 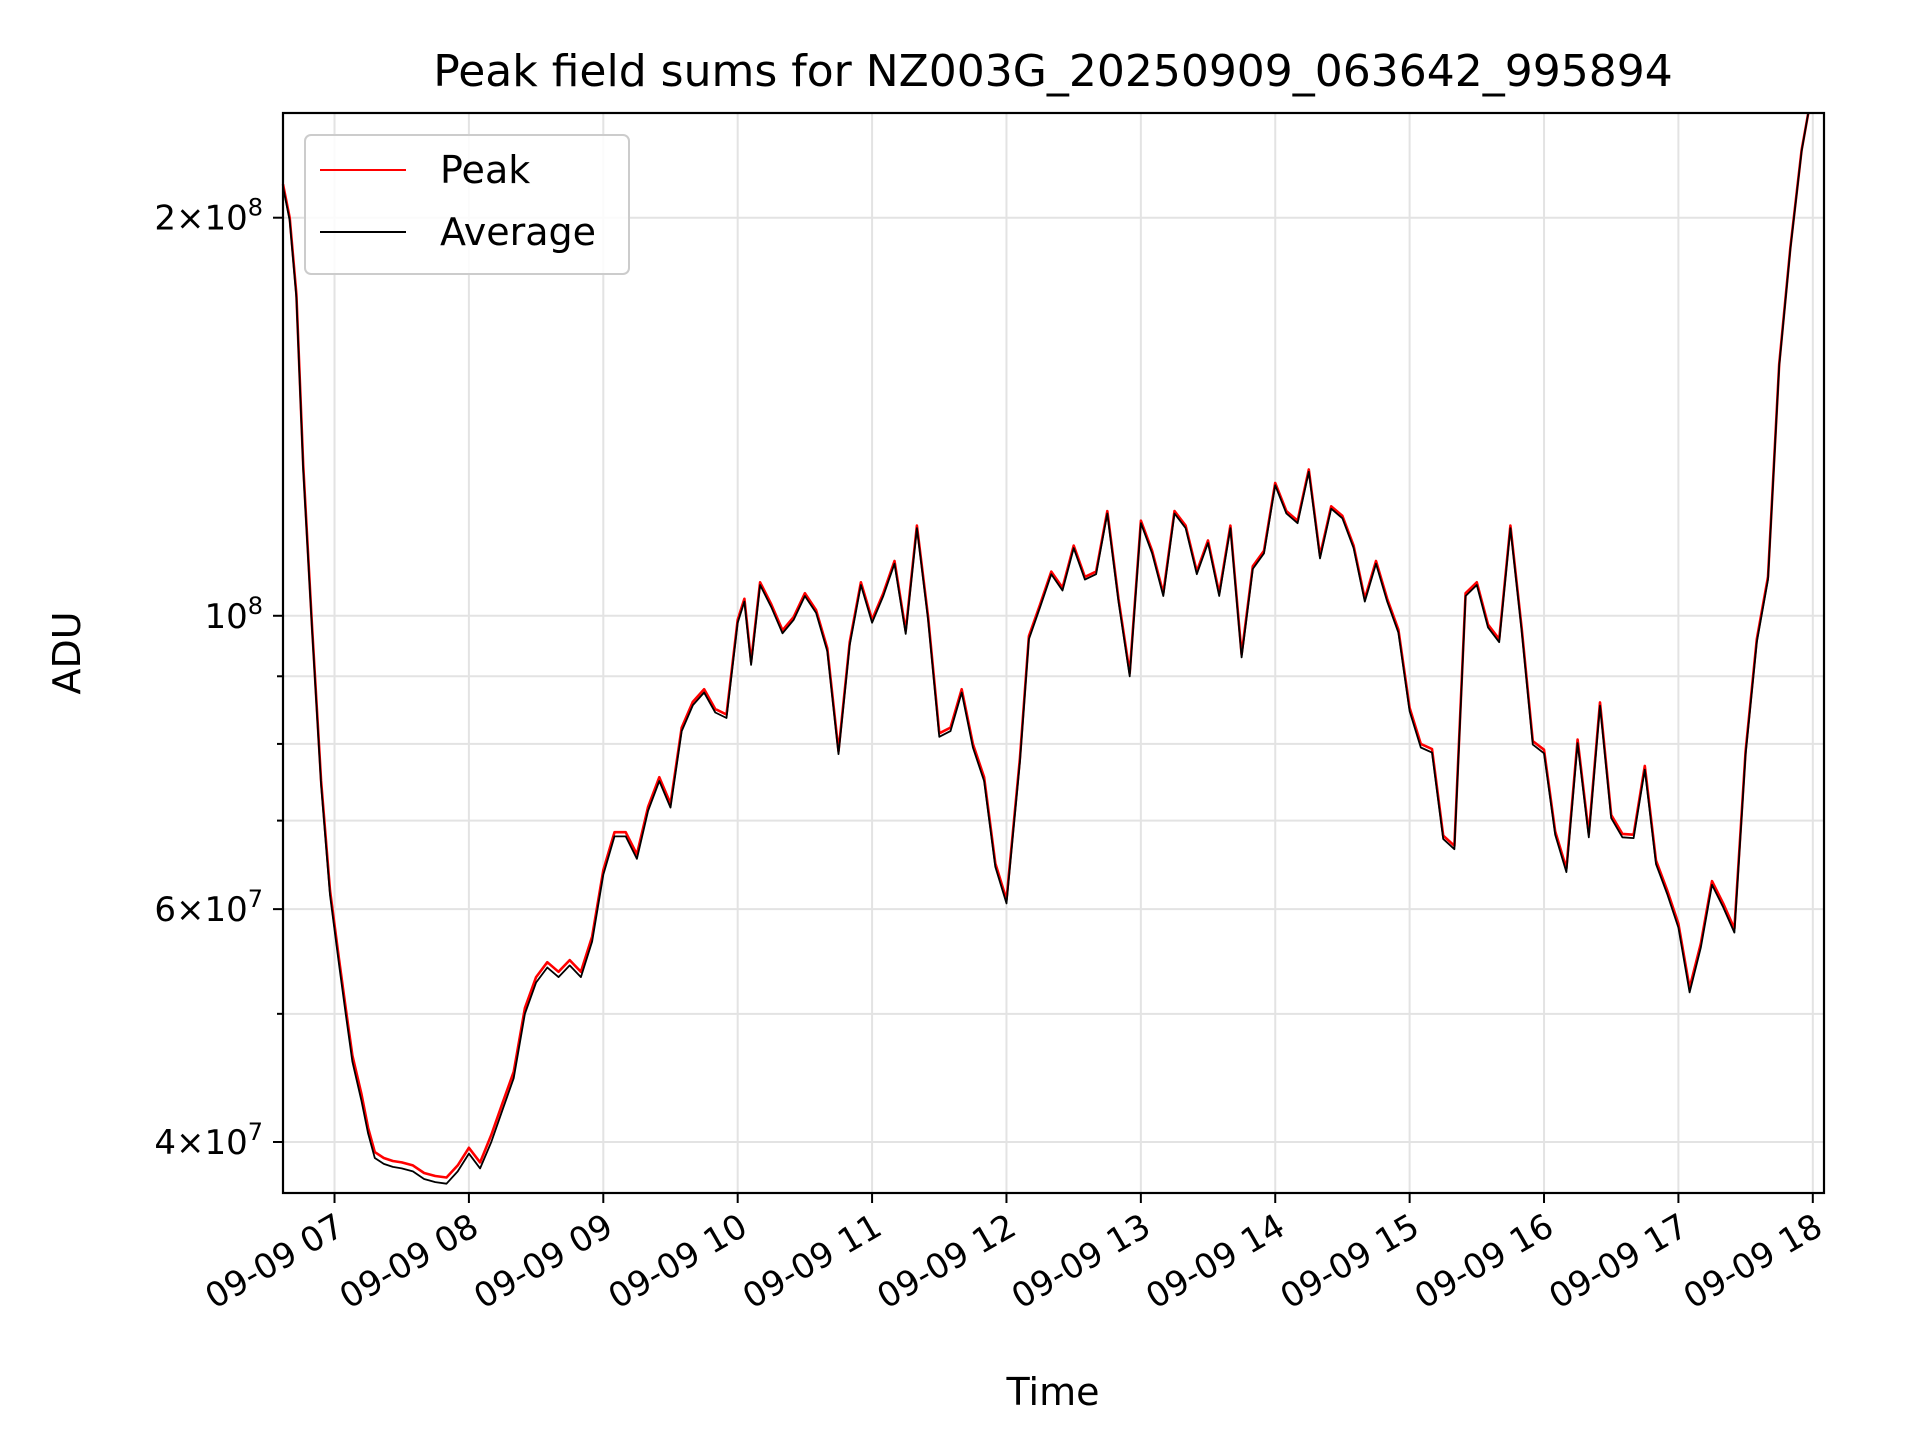 What do you see at coordinates (233, 614) in the screenshot?
I see `y-tick-label: 108` at bounding box center [233, 614].